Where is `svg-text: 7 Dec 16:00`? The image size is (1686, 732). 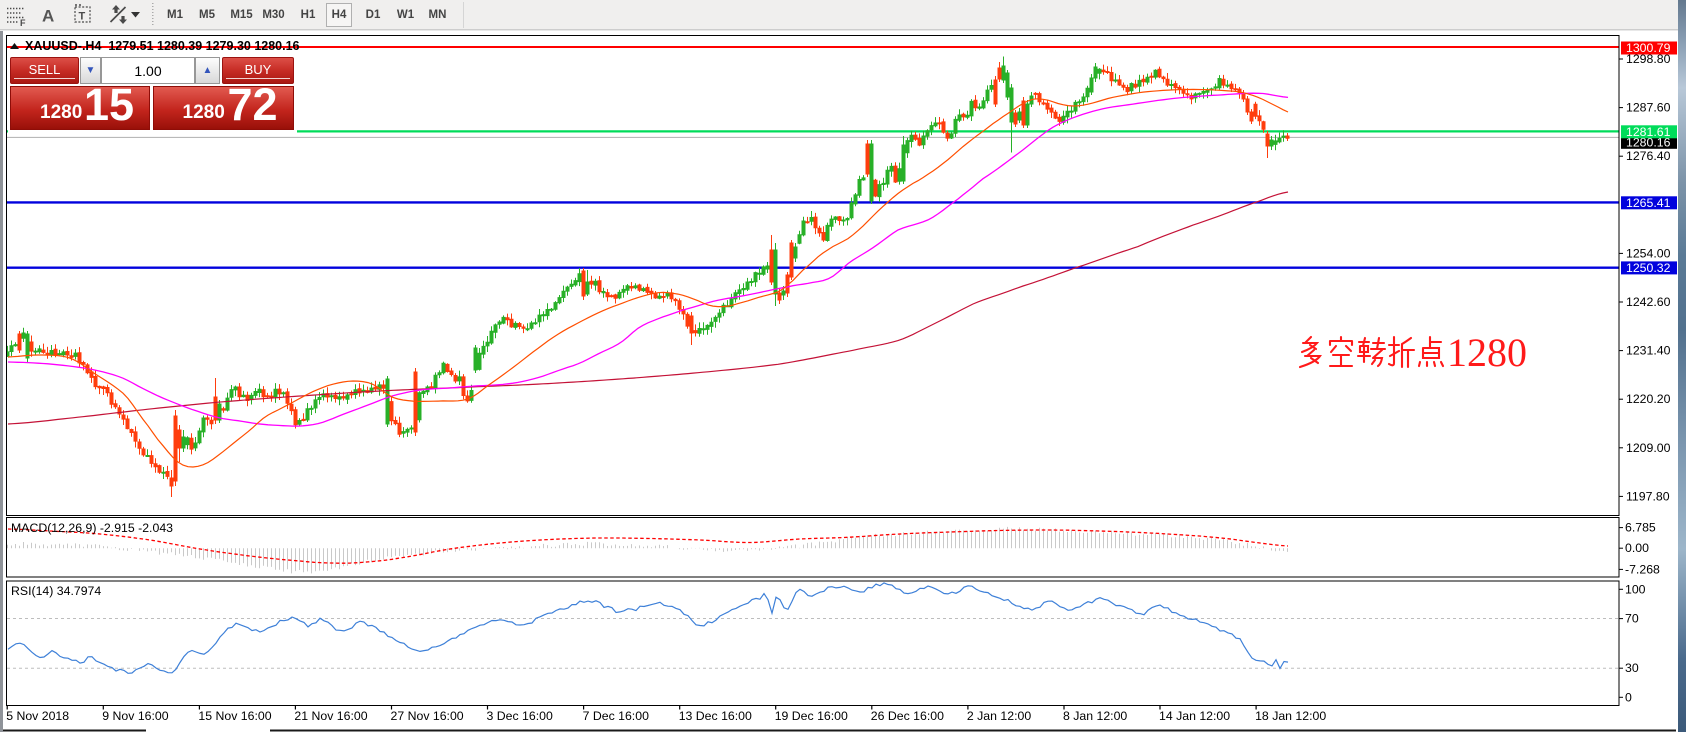
svg-text: 7 Dec 16:00 is located at coordinates (616, 716).